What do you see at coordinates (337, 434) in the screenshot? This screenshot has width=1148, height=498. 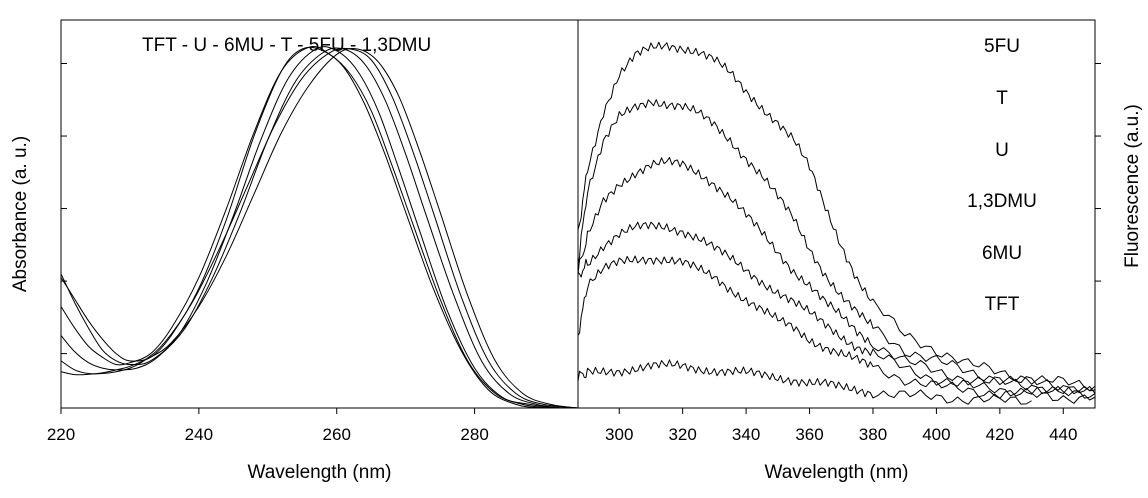 I see `absorbance-x-tick-label: 260` at bounding box center [337, 434].